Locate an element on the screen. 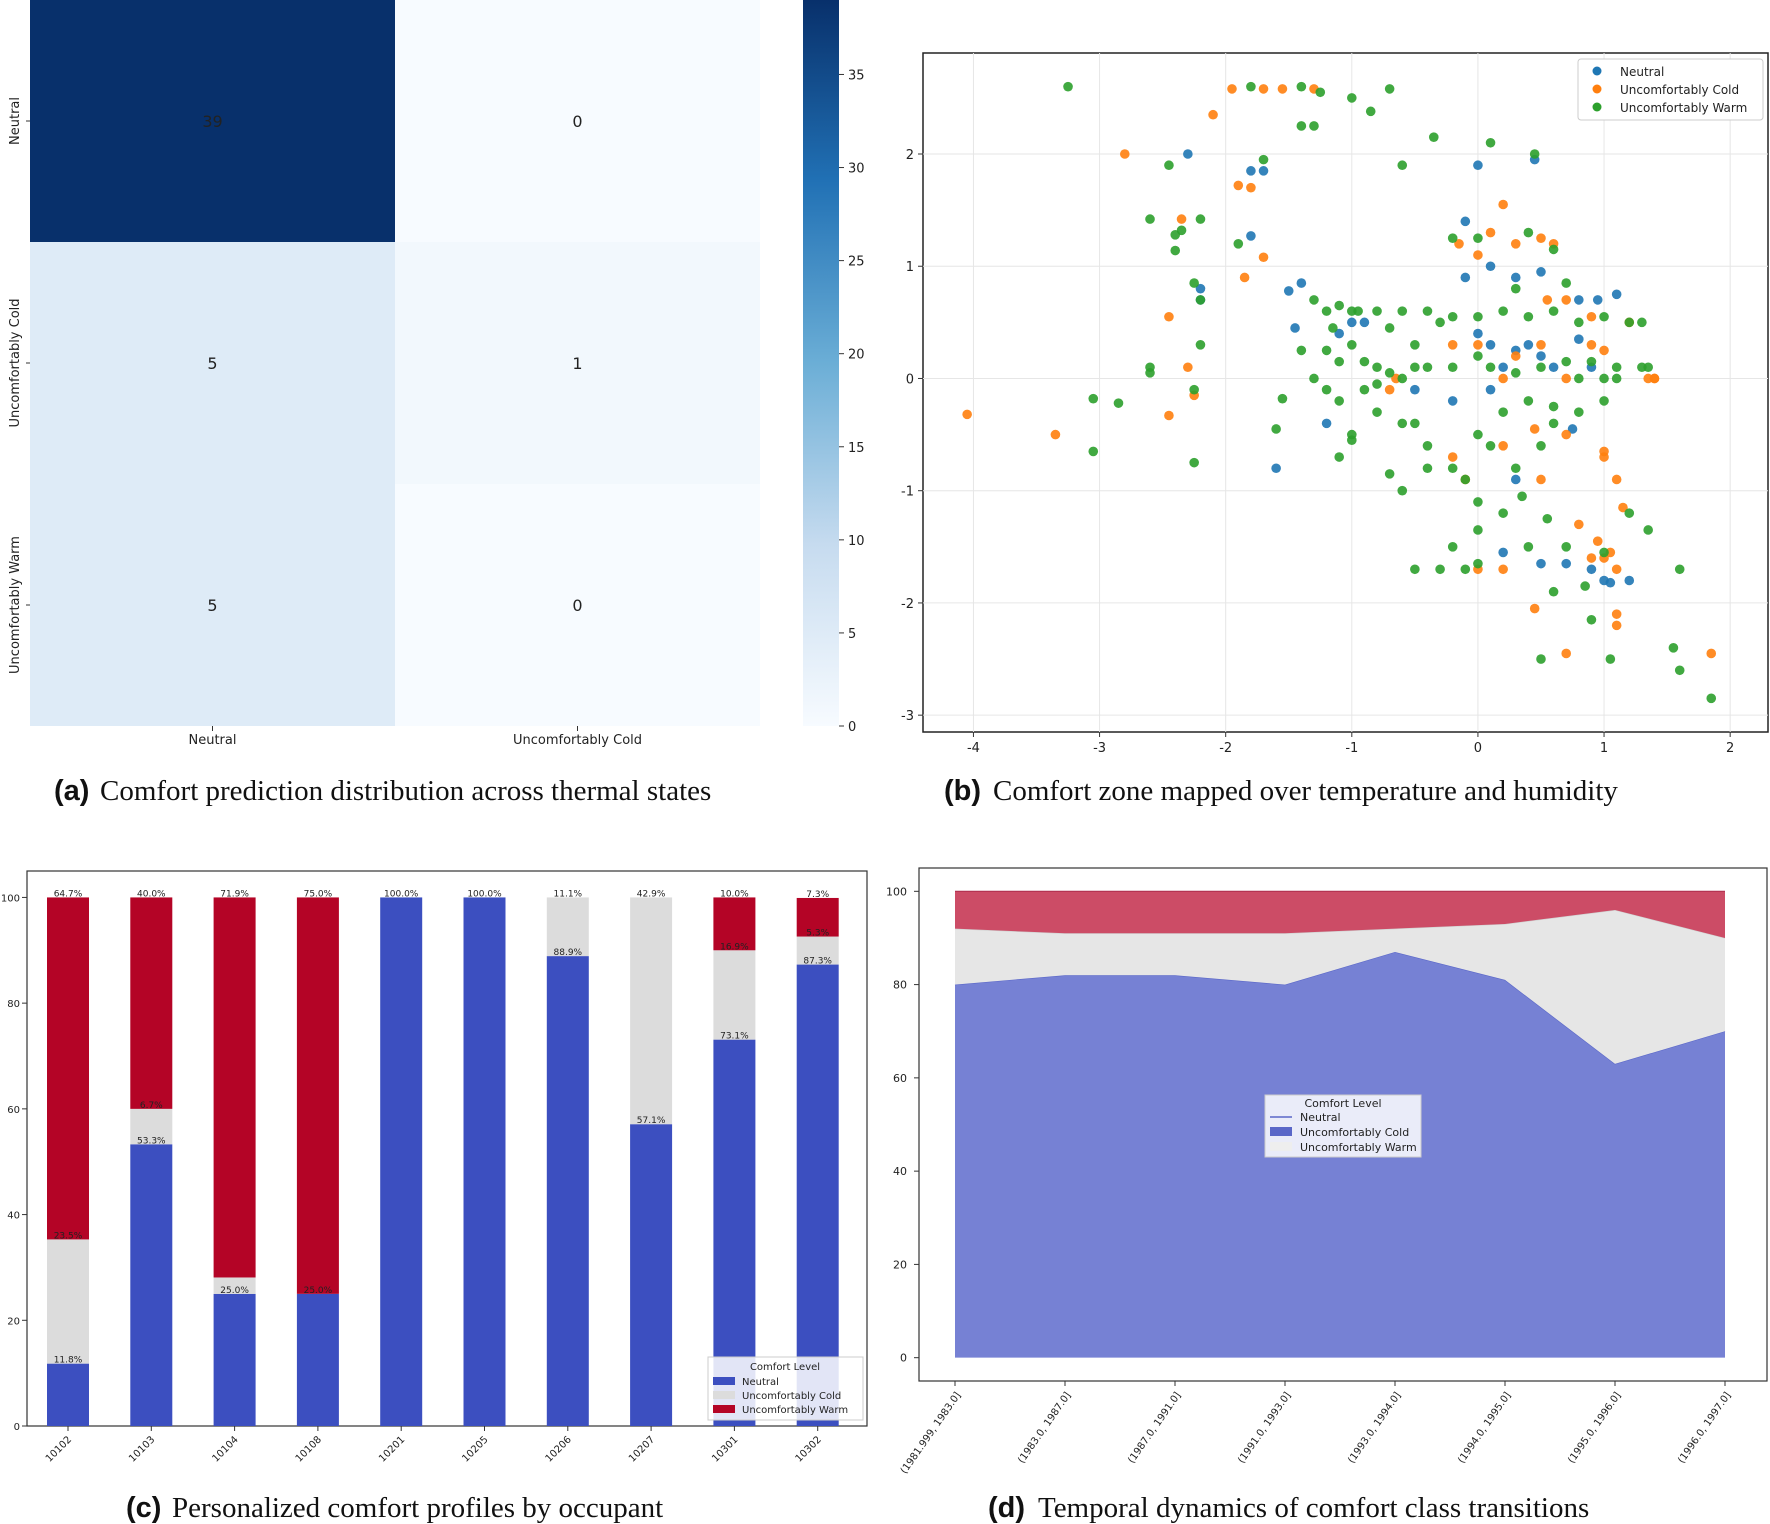  caption-d-label: (d) is located at coordinates (1006, 1508).